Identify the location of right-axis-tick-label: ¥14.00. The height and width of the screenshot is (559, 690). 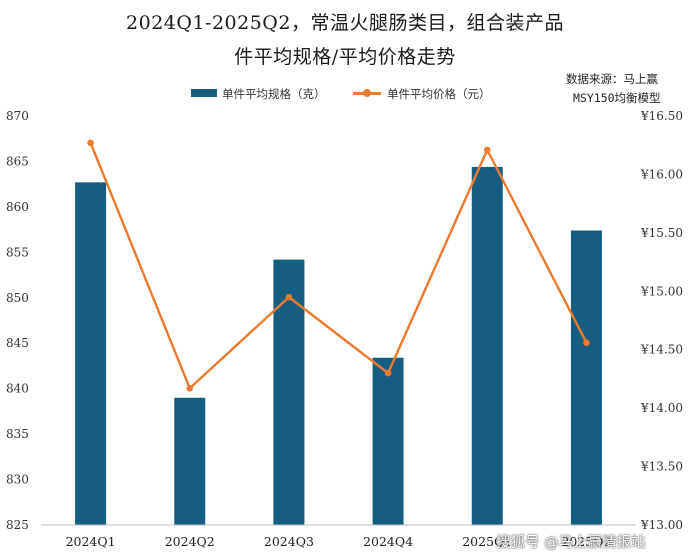
(661, 408).